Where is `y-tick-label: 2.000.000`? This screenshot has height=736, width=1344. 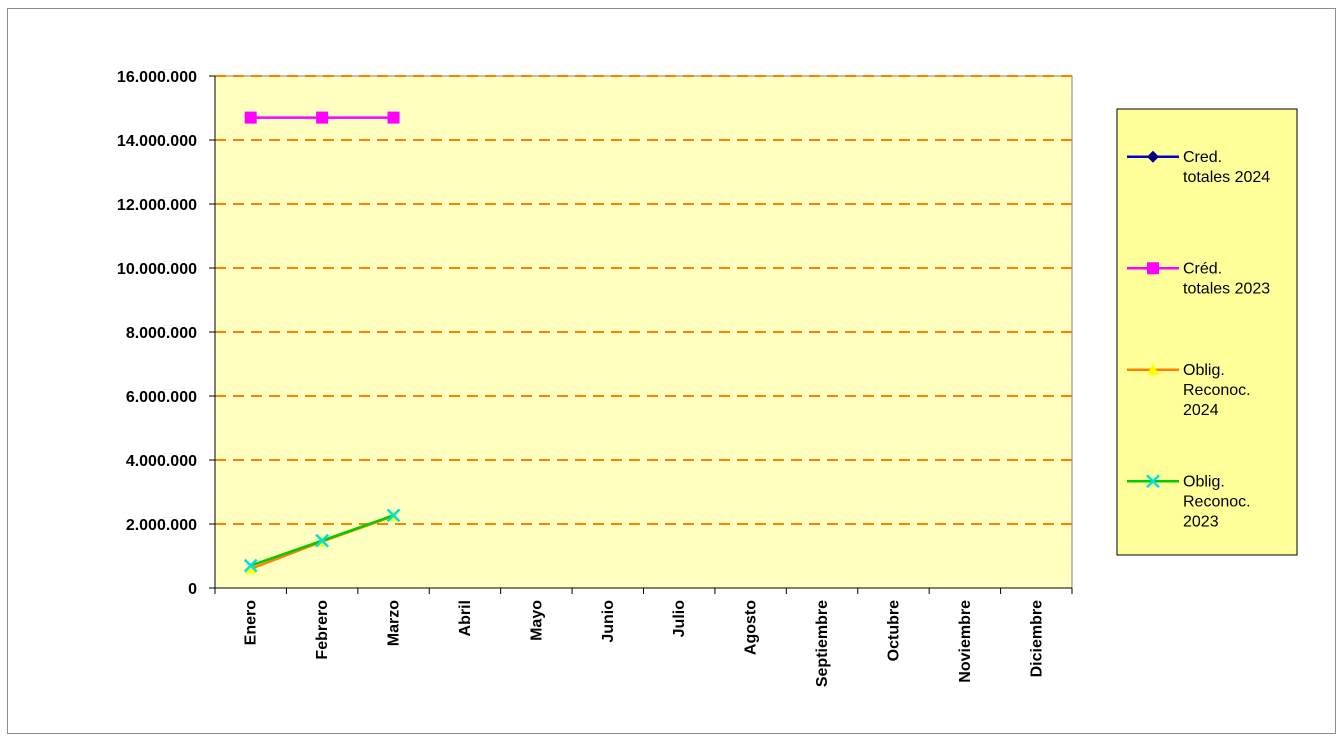 y-tick-label: 2.000.000 is located at coordinates (161, 525).